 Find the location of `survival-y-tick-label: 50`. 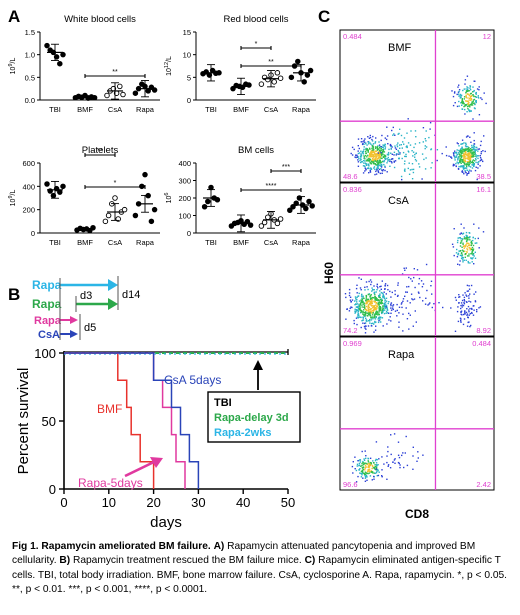

survival-y-tick-label: 50 is located at coordinates (49, 421).